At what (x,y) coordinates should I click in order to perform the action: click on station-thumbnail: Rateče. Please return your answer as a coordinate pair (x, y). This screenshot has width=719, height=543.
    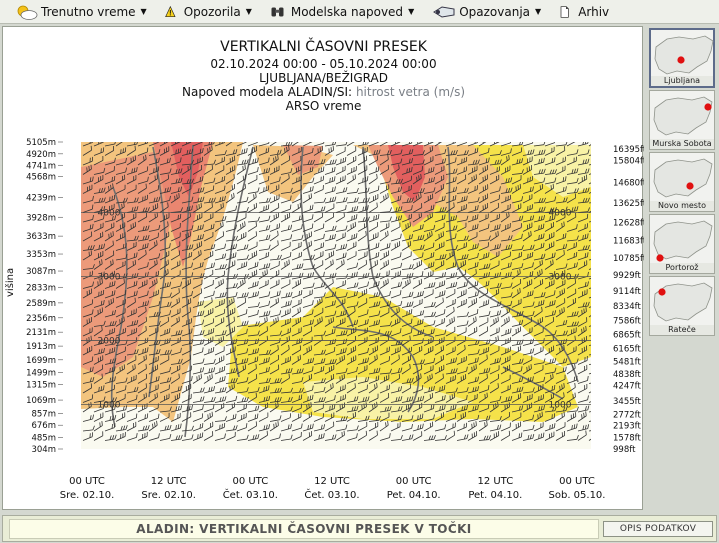
    Looking at the image, I should click on (682, 306).